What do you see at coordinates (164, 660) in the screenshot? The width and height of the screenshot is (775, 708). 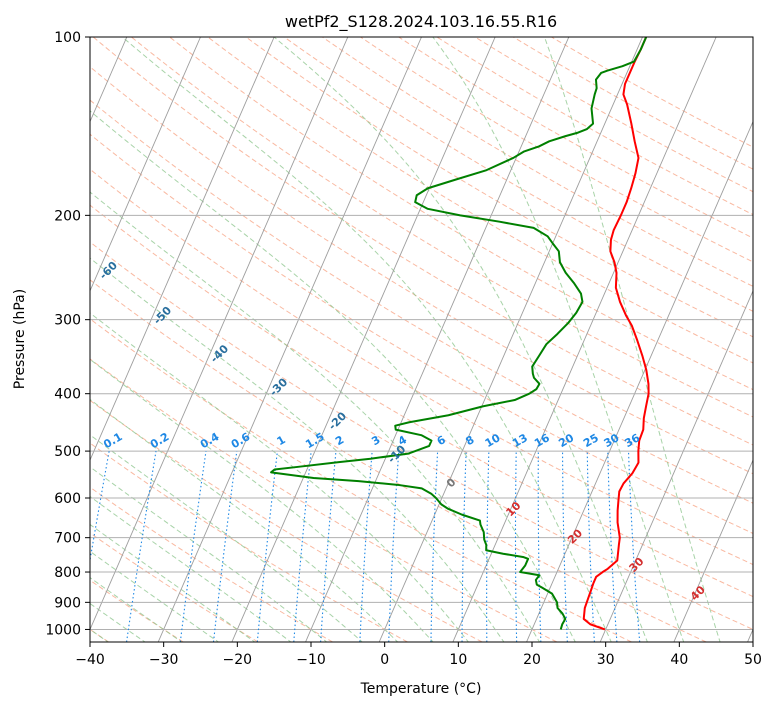 I see `x-tick-label: −30` at bounding box center [164, 660].